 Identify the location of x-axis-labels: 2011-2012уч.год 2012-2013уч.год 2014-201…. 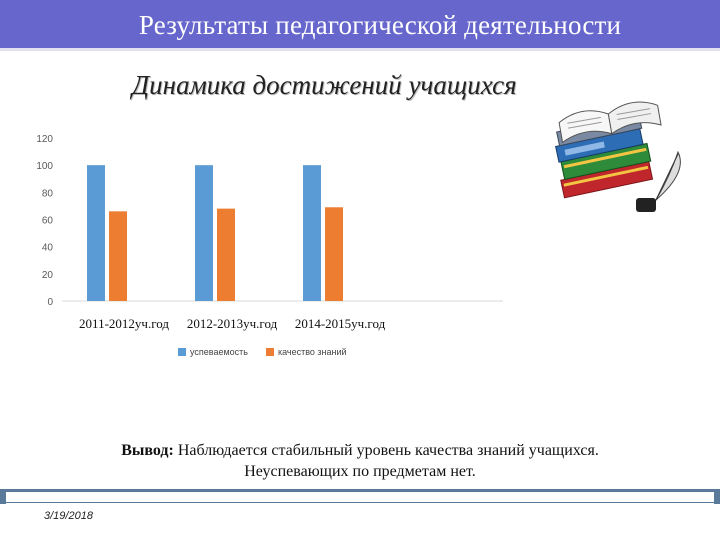
(287, 326).